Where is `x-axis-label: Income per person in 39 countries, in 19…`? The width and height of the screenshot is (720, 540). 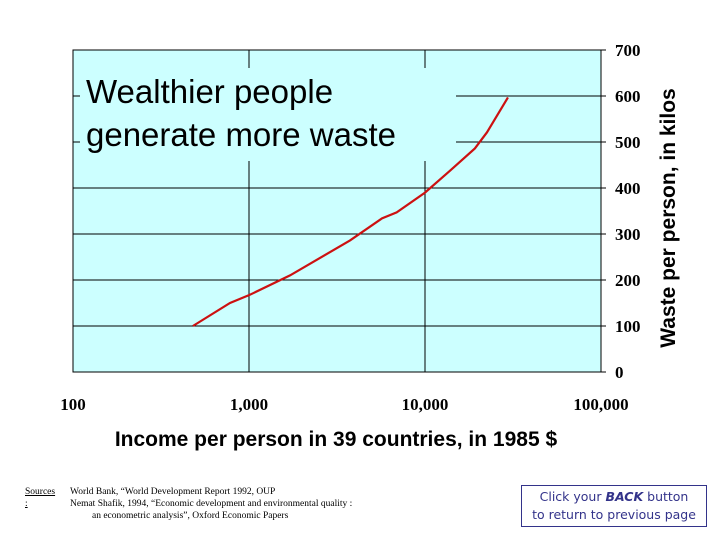 x-axis-label: Income per person in 39 countries, in 19… is located at coordinates (336, 439).